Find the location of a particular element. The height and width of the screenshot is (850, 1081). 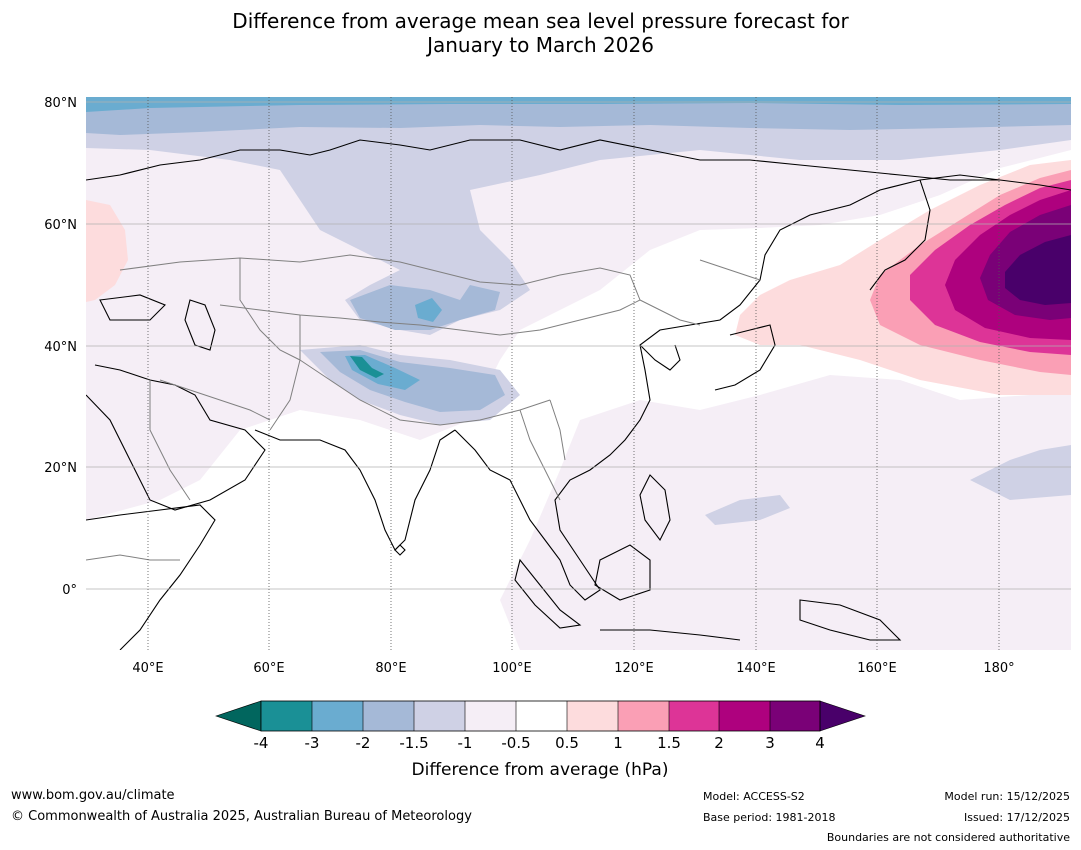

lat-label-0: 0° is located at coordinates (69, 590).